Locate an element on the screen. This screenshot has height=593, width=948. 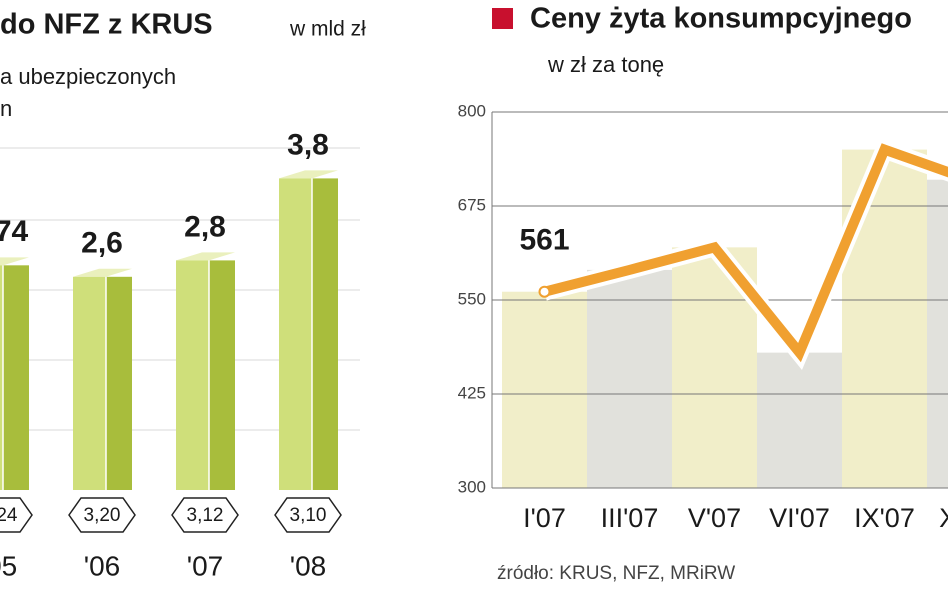
badge-label: 3,12 is located at coordinates (205, 515).